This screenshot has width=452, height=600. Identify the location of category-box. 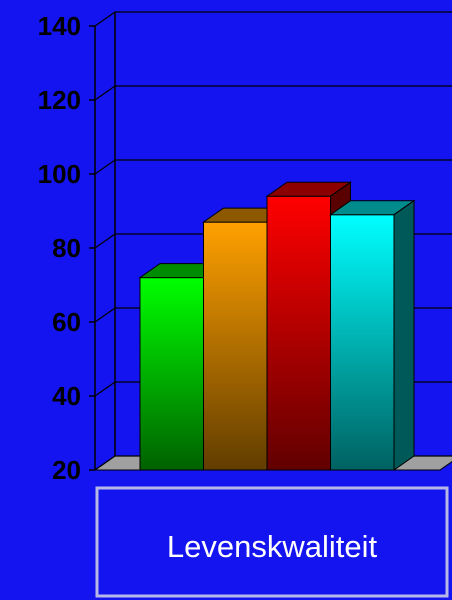
(272, 542).